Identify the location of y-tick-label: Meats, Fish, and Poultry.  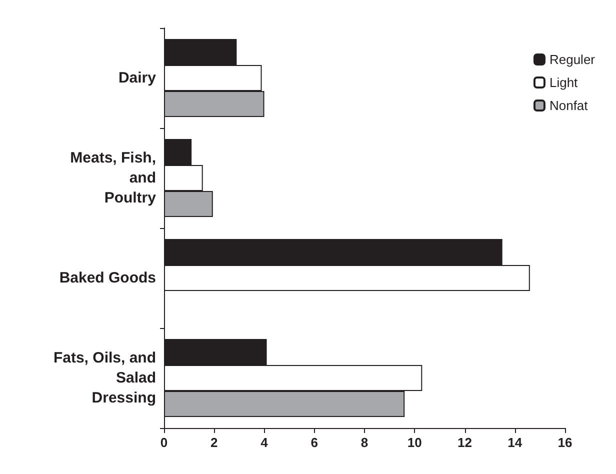
(113, 178).